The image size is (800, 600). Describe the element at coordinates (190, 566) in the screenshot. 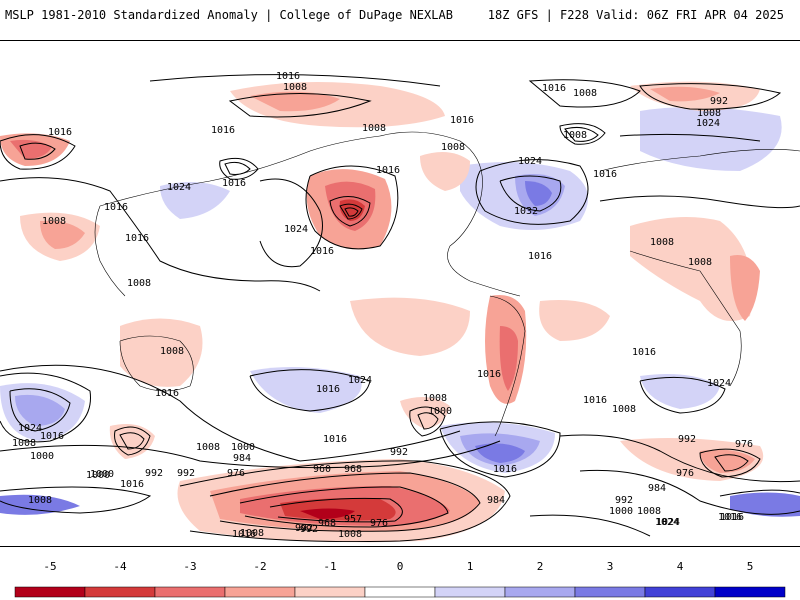

I see `colorbar-tick-label: -3` at that location.